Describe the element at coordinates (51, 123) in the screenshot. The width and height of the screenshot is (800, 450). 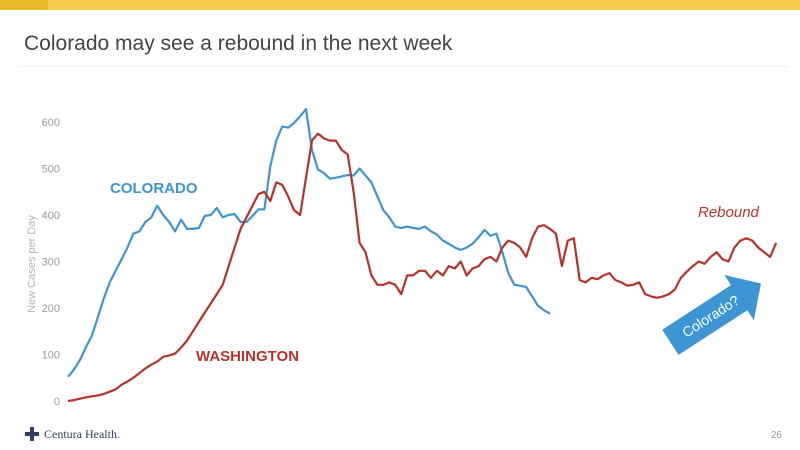
I see `y-tick-label: 600` at that location.